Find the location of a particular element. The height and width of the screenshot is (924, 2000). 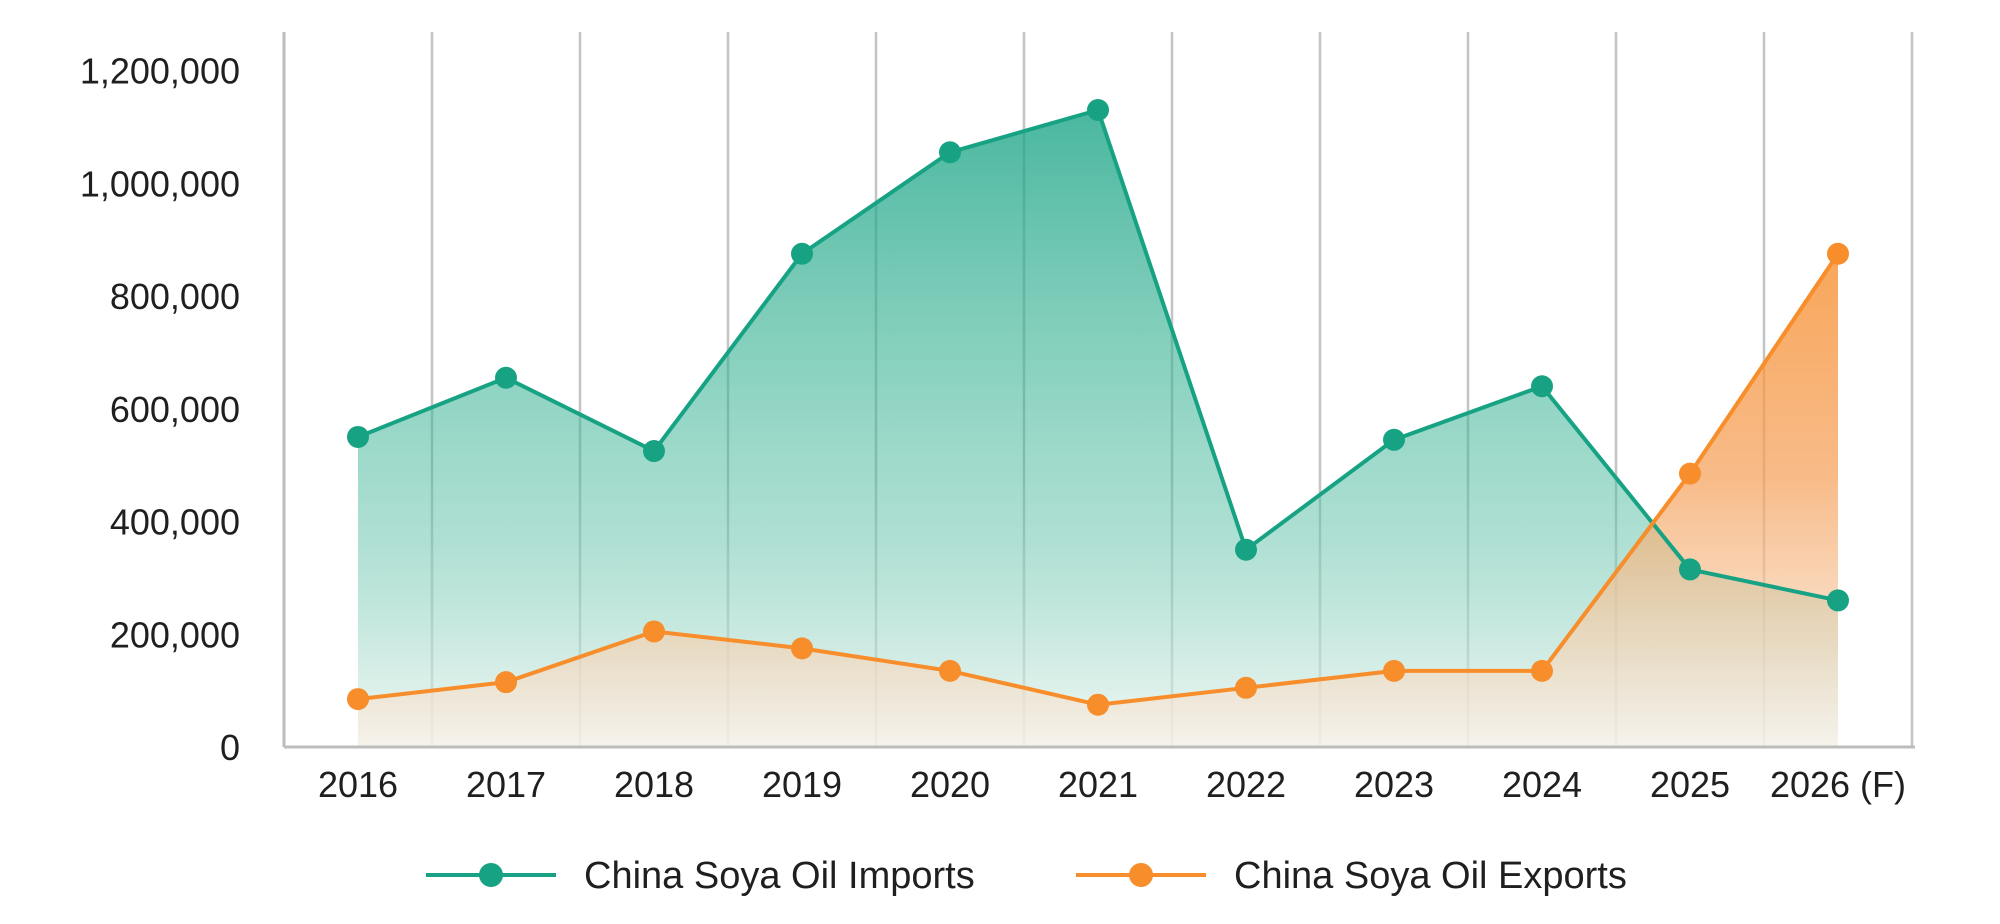

data-point-exports-2020 is located at coordinates (950, 670).